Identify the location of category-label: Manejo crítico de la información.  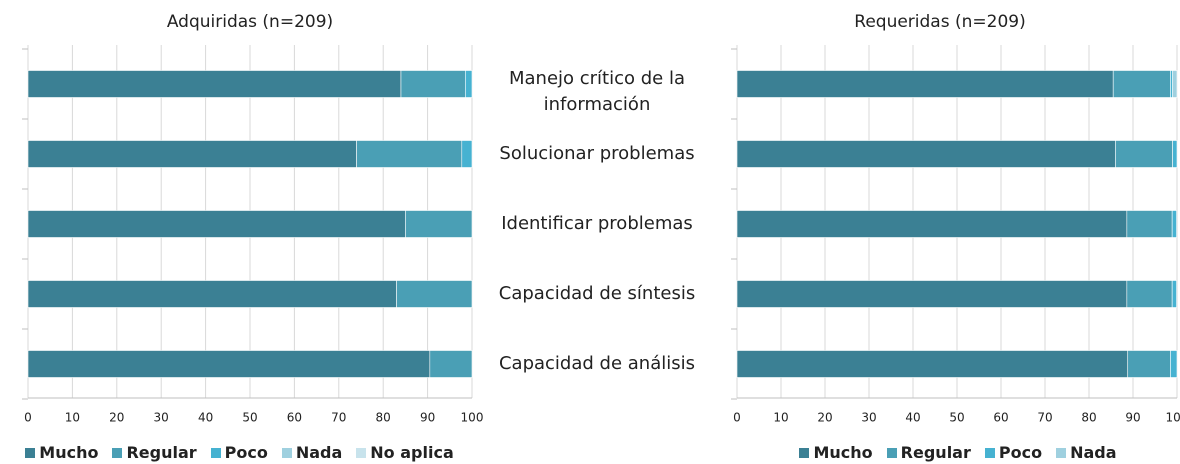
(597, 91).